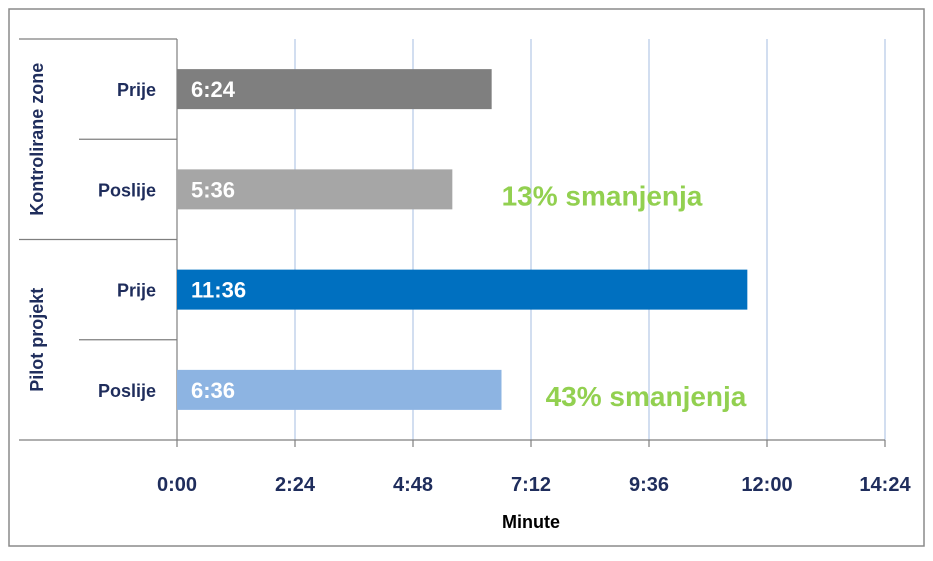 The height and width of the screenshot is (561, 933). What do you see at coordinates (213, 390) in the screenshot?
I see `bar-value-label: 6:36` at bounding box center [213, 390].